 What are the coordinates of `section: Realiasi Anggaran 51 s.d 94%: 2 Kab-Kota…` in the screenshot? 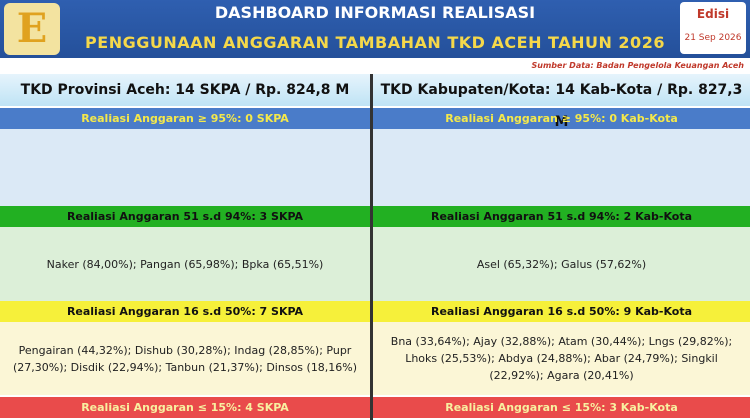 It's located at (561, 253).